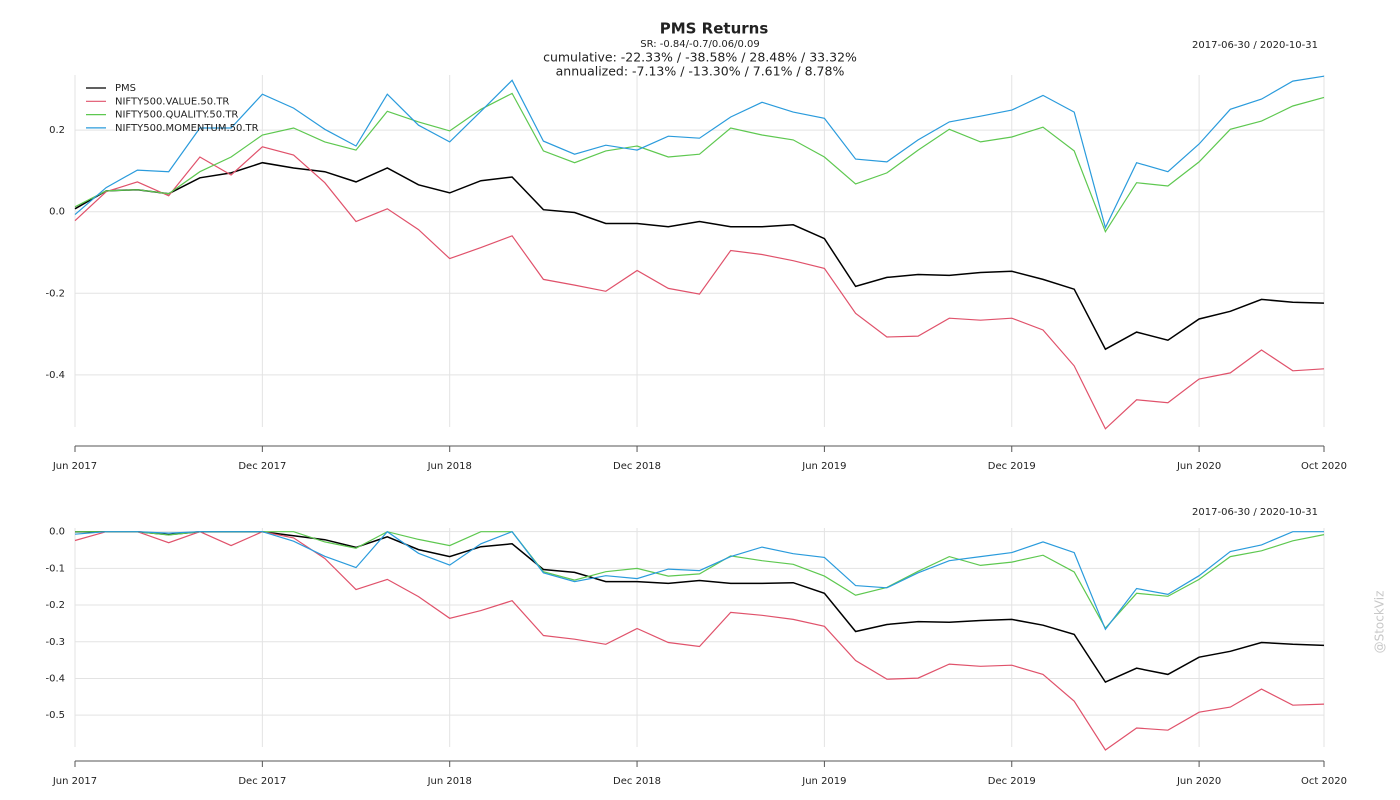 Image resolution: width=1400 pixels, height=800 pixels. Describe the element at coordinates (55, 568) in the screenshot. I see `y-tick-label: -0.1` at that location.